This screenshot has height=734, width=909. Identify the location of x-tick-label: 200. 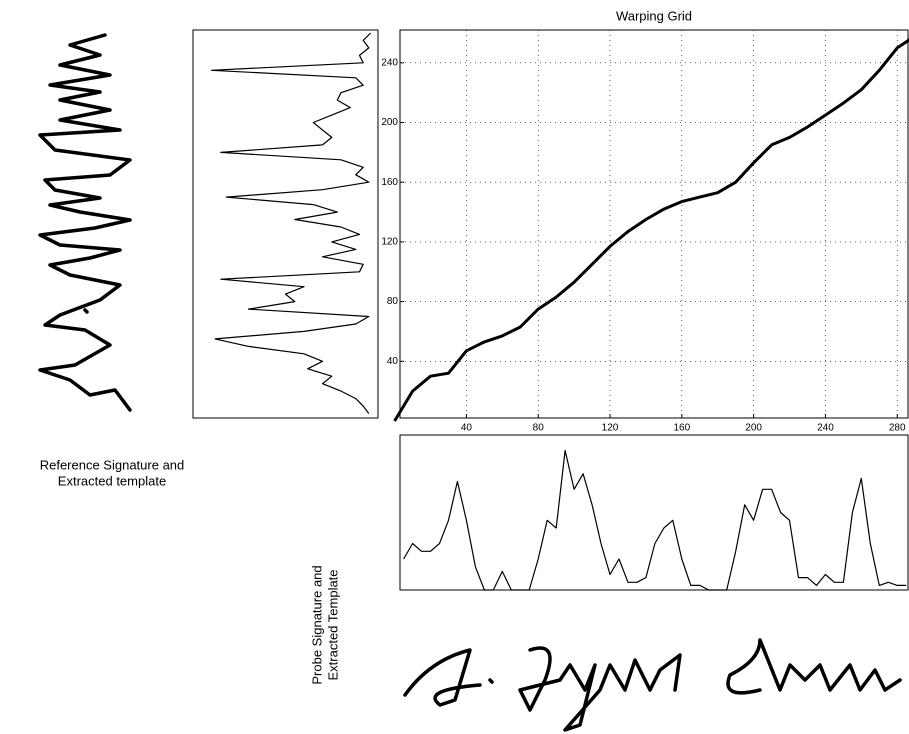
(753, 428).